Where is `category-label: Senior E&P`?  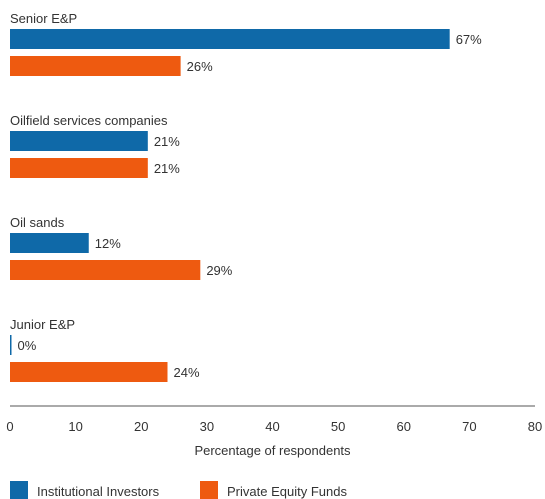
category-label: Senior E&P is located at coordinates (43, 18).